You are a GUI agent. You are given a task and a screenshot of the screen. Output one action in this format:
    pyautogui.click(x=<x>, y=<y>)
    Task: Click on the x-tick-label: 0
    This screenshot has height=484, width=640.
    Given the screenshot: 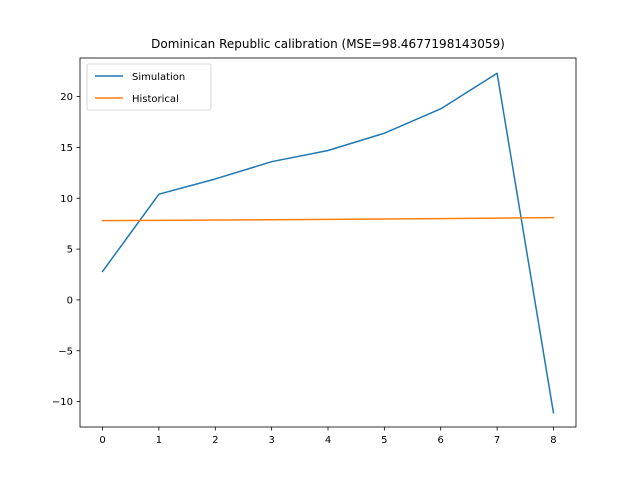 What is the action you would take?
    pyautogui.click(x=102, y=440)
    